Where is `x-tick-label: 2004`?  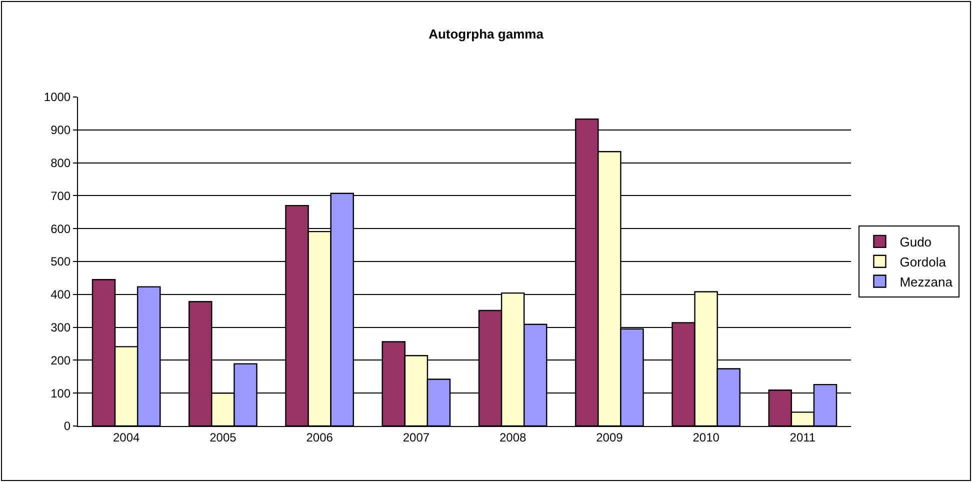
x-tick-label: 2004 is located at coordinates (126, 437).